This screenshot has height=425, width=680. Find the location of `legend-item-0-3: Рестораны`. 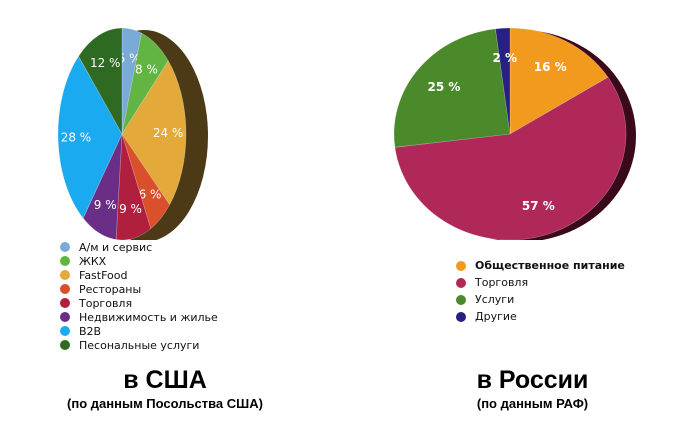

legend-item-0-3: Рестораны is located at coordinates (139, 289).